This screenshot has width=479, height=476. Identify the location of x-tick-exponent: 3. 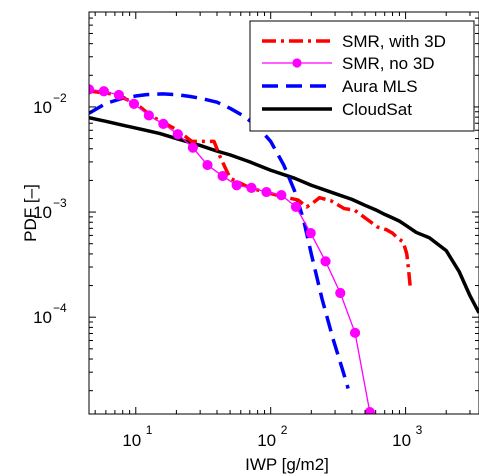
(419, 430).